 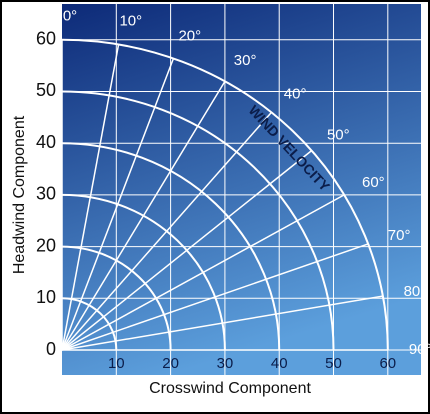 What do you see at coordinates (70, 15) in the screenshot?
I see `angle-label: 0°` at bounding box center [70, 15].